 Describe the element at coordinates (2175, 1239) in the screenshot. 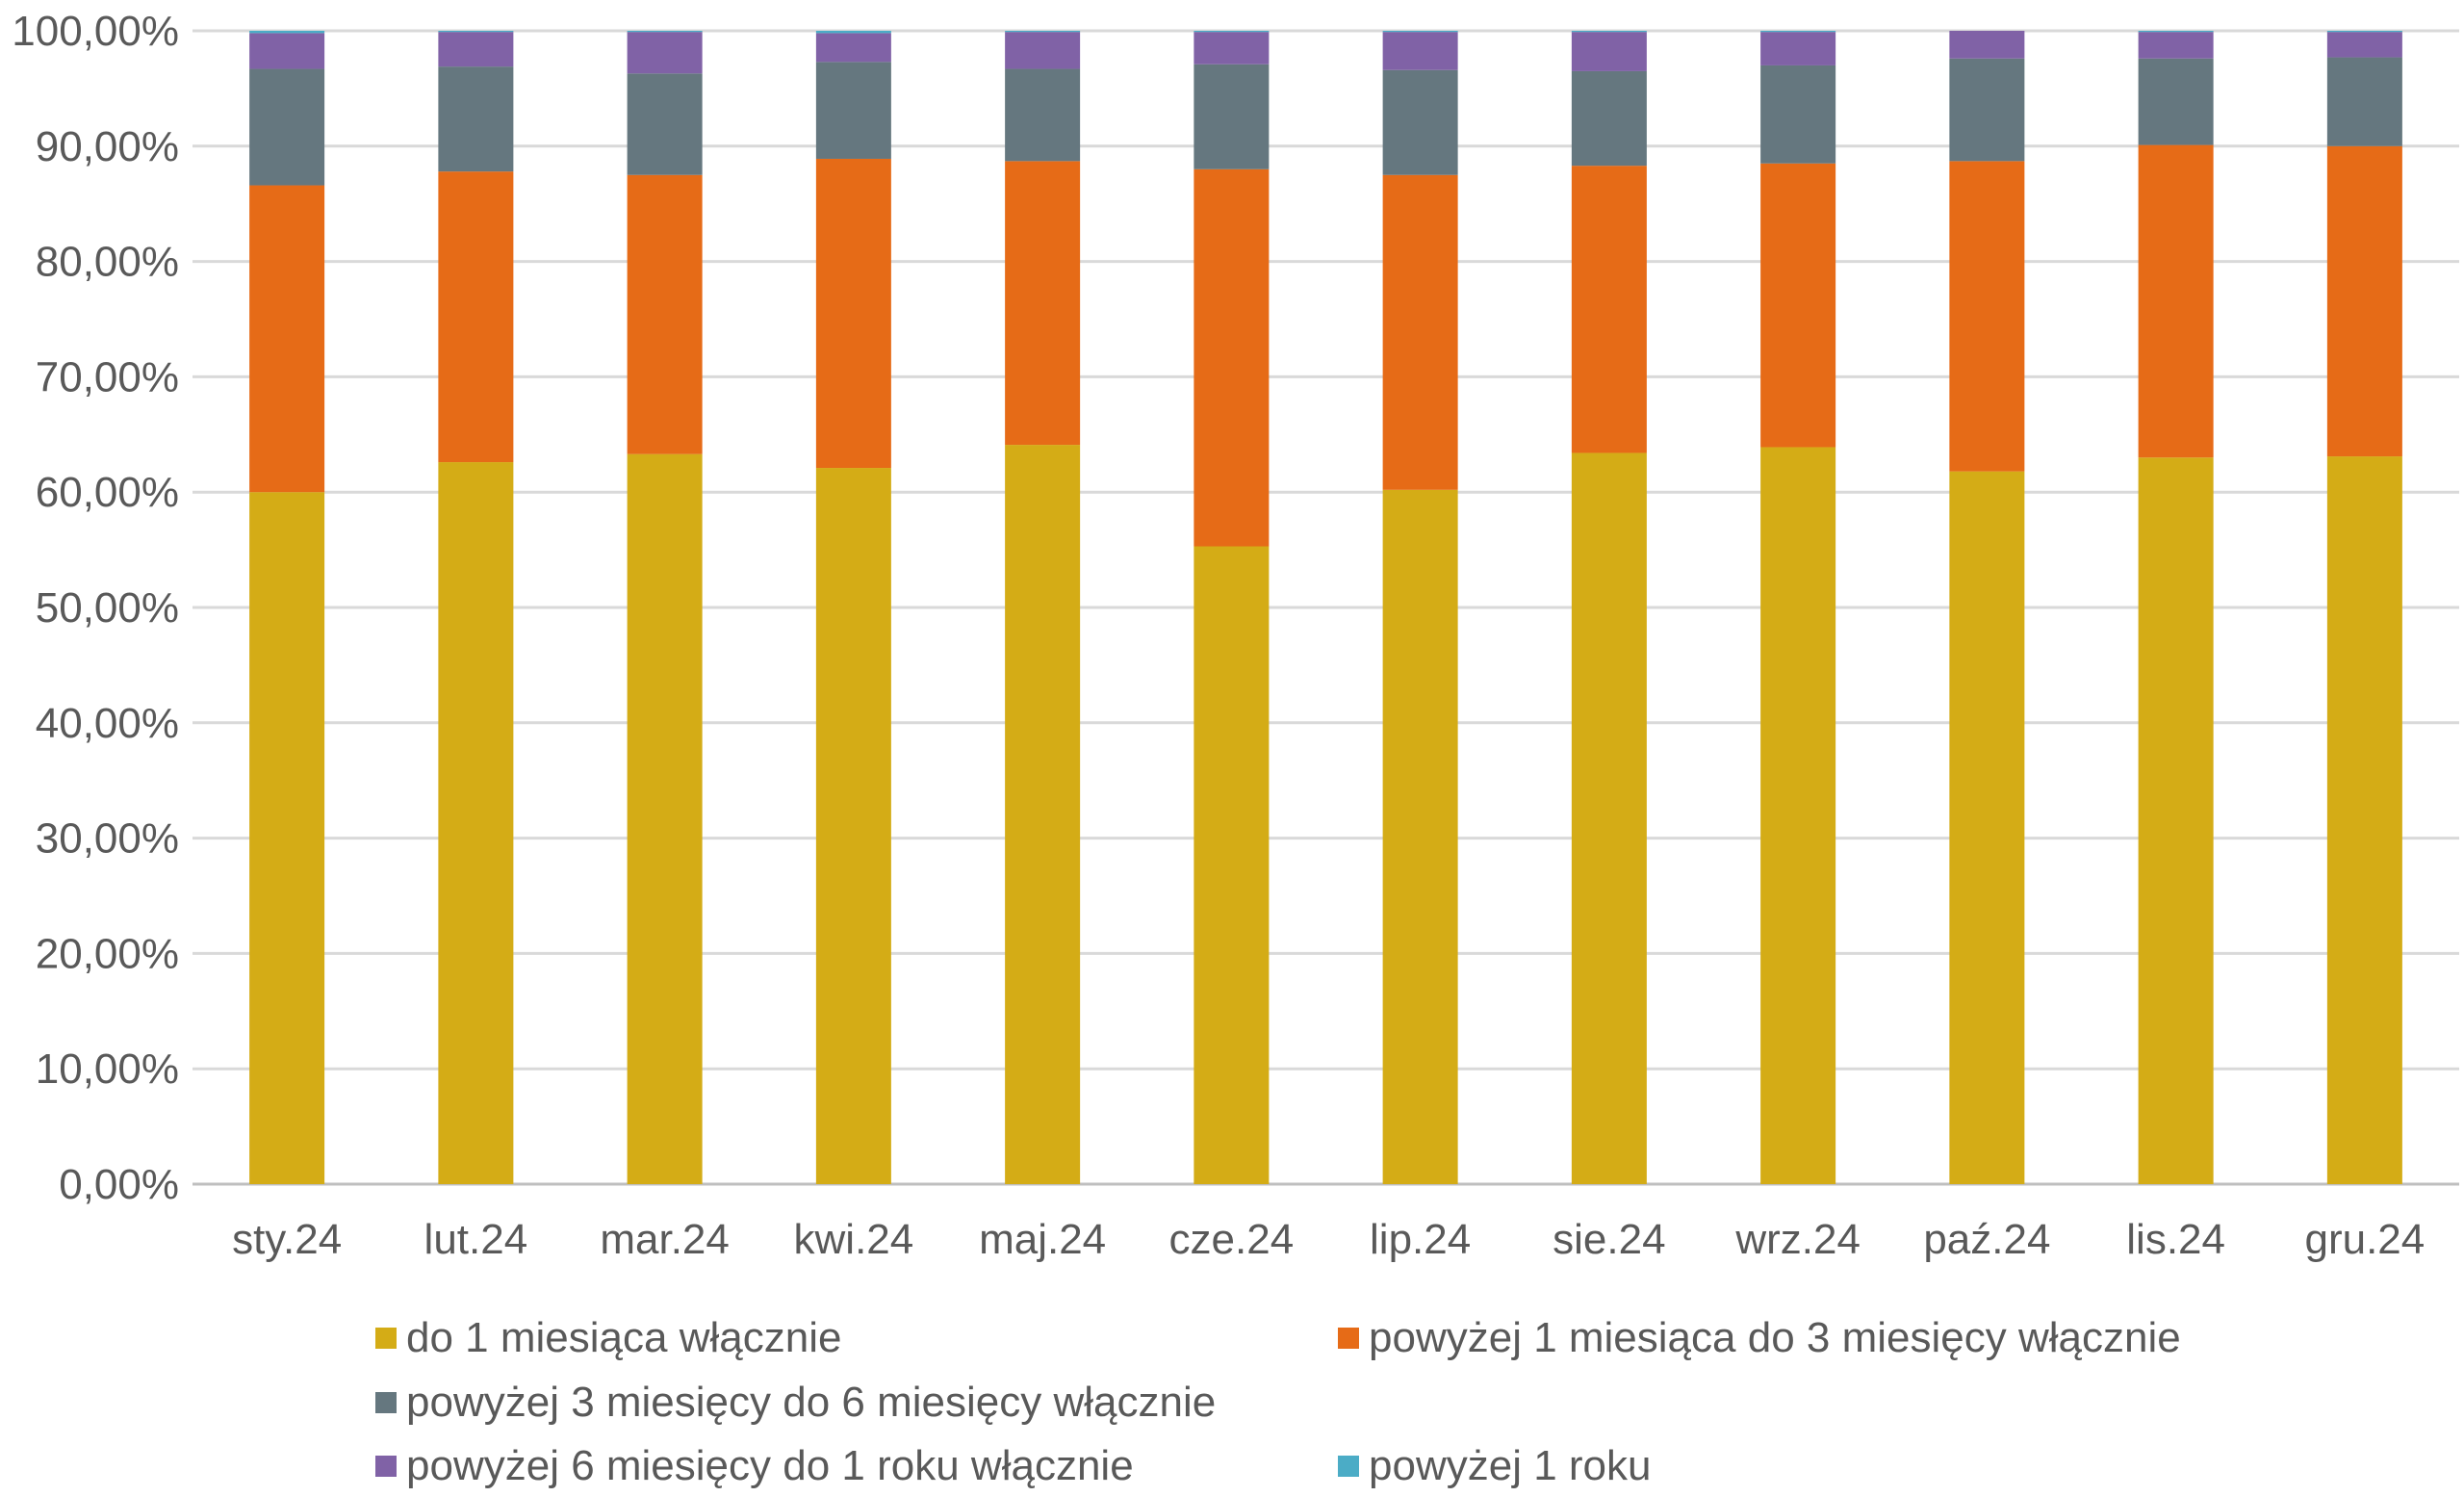

I see `x-tick-label: lis.24` at that location.